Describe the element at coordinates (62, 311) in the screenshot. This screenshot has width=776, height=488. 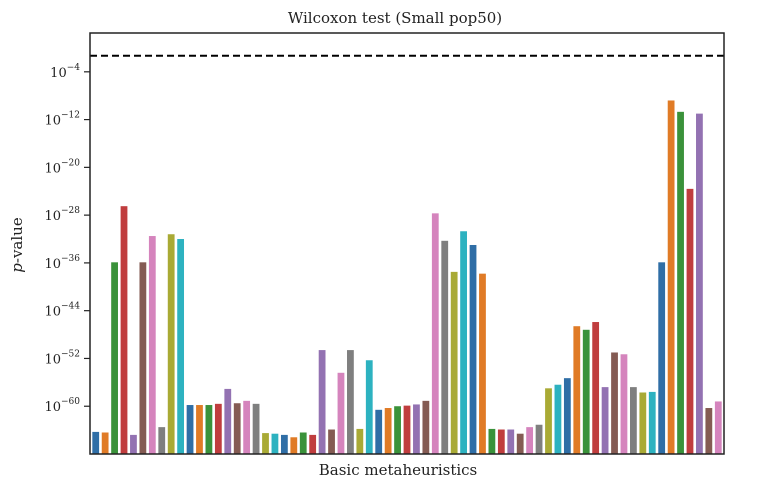
I see `y-tick-label-6: 10−44` at that location.